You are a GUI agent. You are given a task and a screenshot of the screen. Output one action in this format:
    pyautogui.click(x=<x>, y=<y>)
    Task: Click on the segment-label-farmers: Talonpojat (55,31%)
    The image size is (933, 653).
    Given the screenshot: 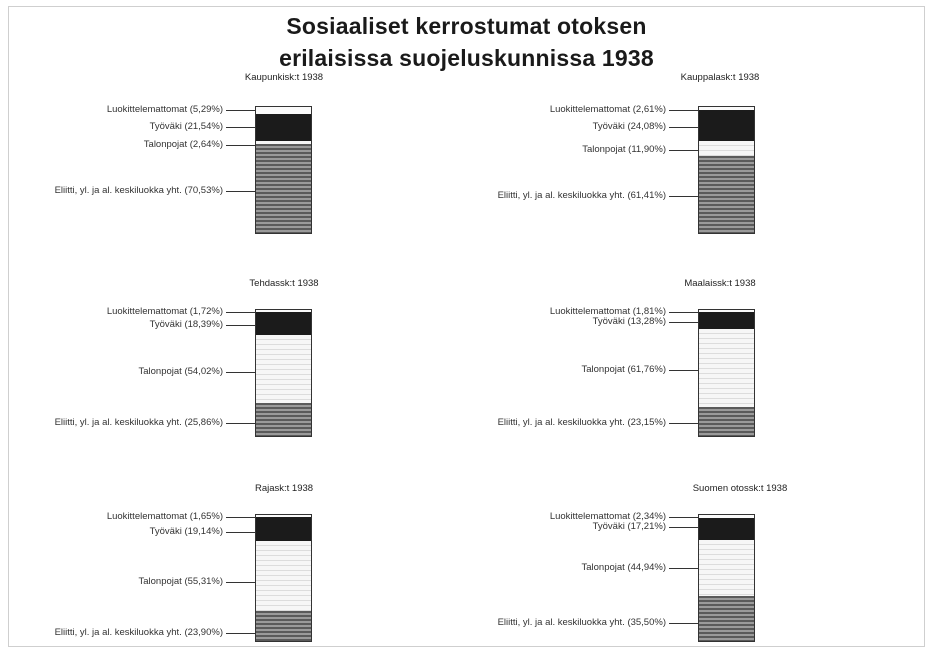 What is the action you would take?
    pyautogui.click(x=181, y=581)
    